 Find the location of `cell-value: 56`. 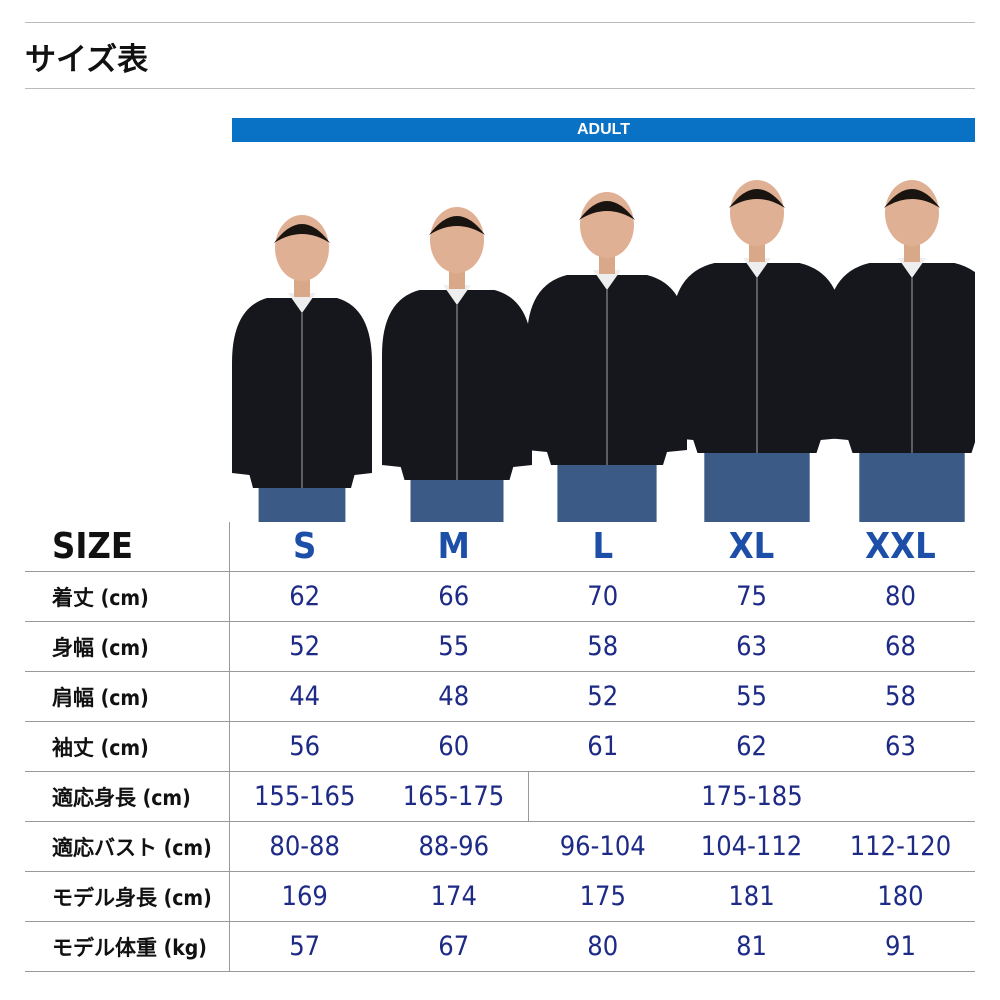

cell-value: 56 is located at coordinates (304, 746).